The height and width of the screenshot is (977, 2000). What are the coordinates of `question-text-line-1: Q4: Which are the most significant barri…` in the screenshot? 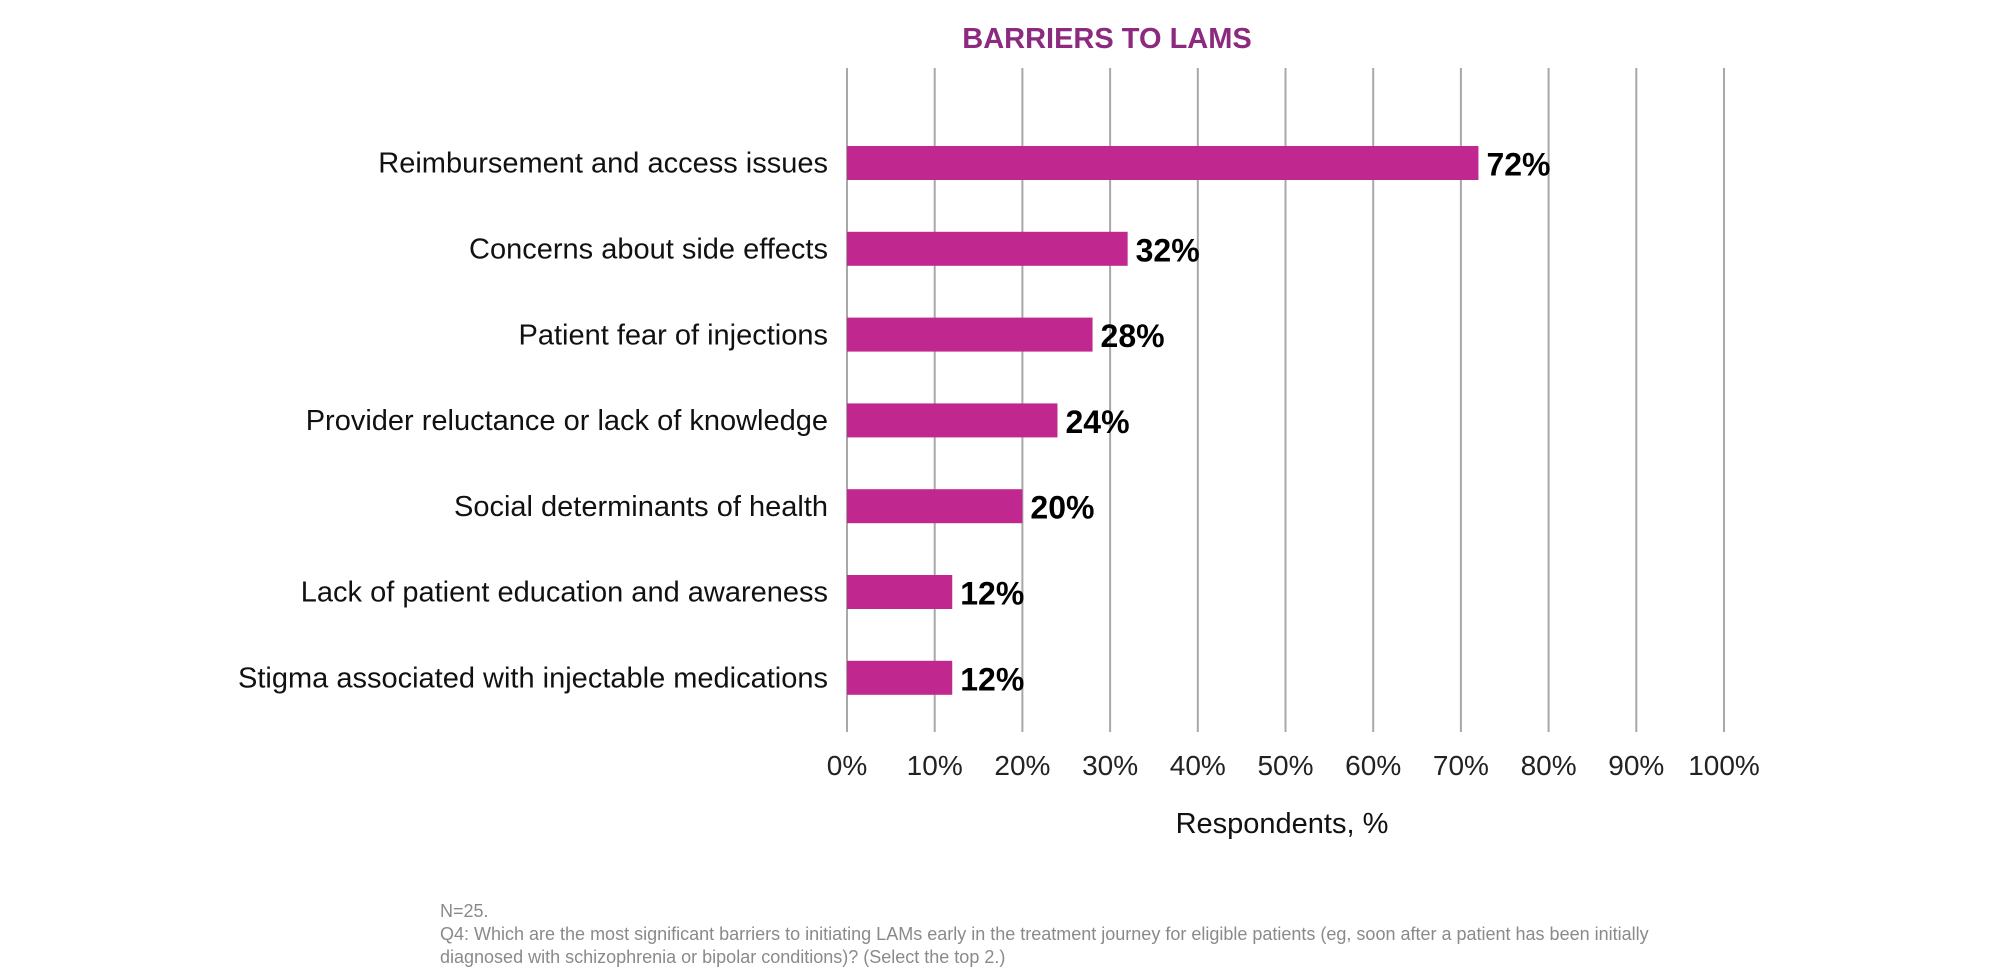 It's located at (1044, 934).